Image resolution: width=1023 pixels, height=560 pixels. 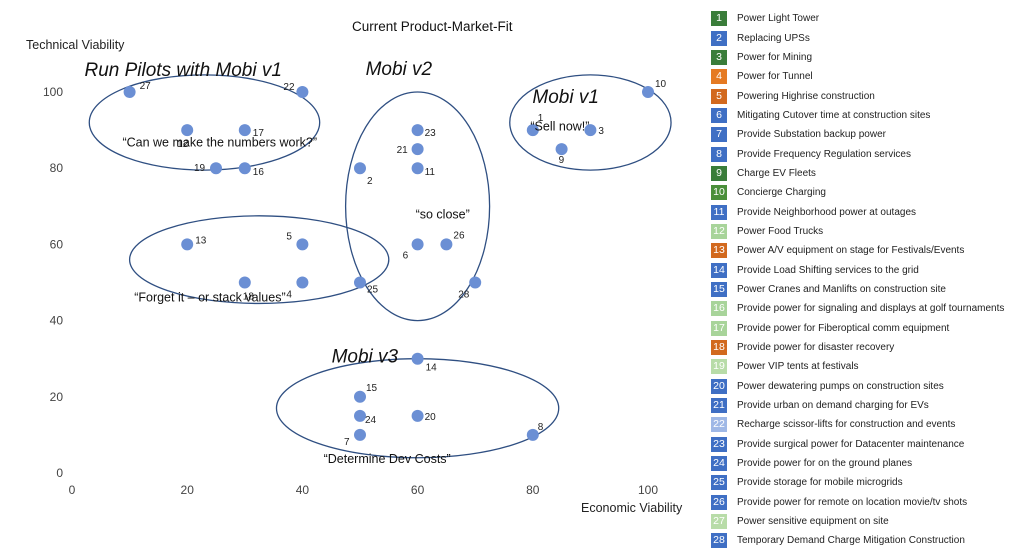 I want to click on legend-number-badge: 9, so click(x=719, y=173).